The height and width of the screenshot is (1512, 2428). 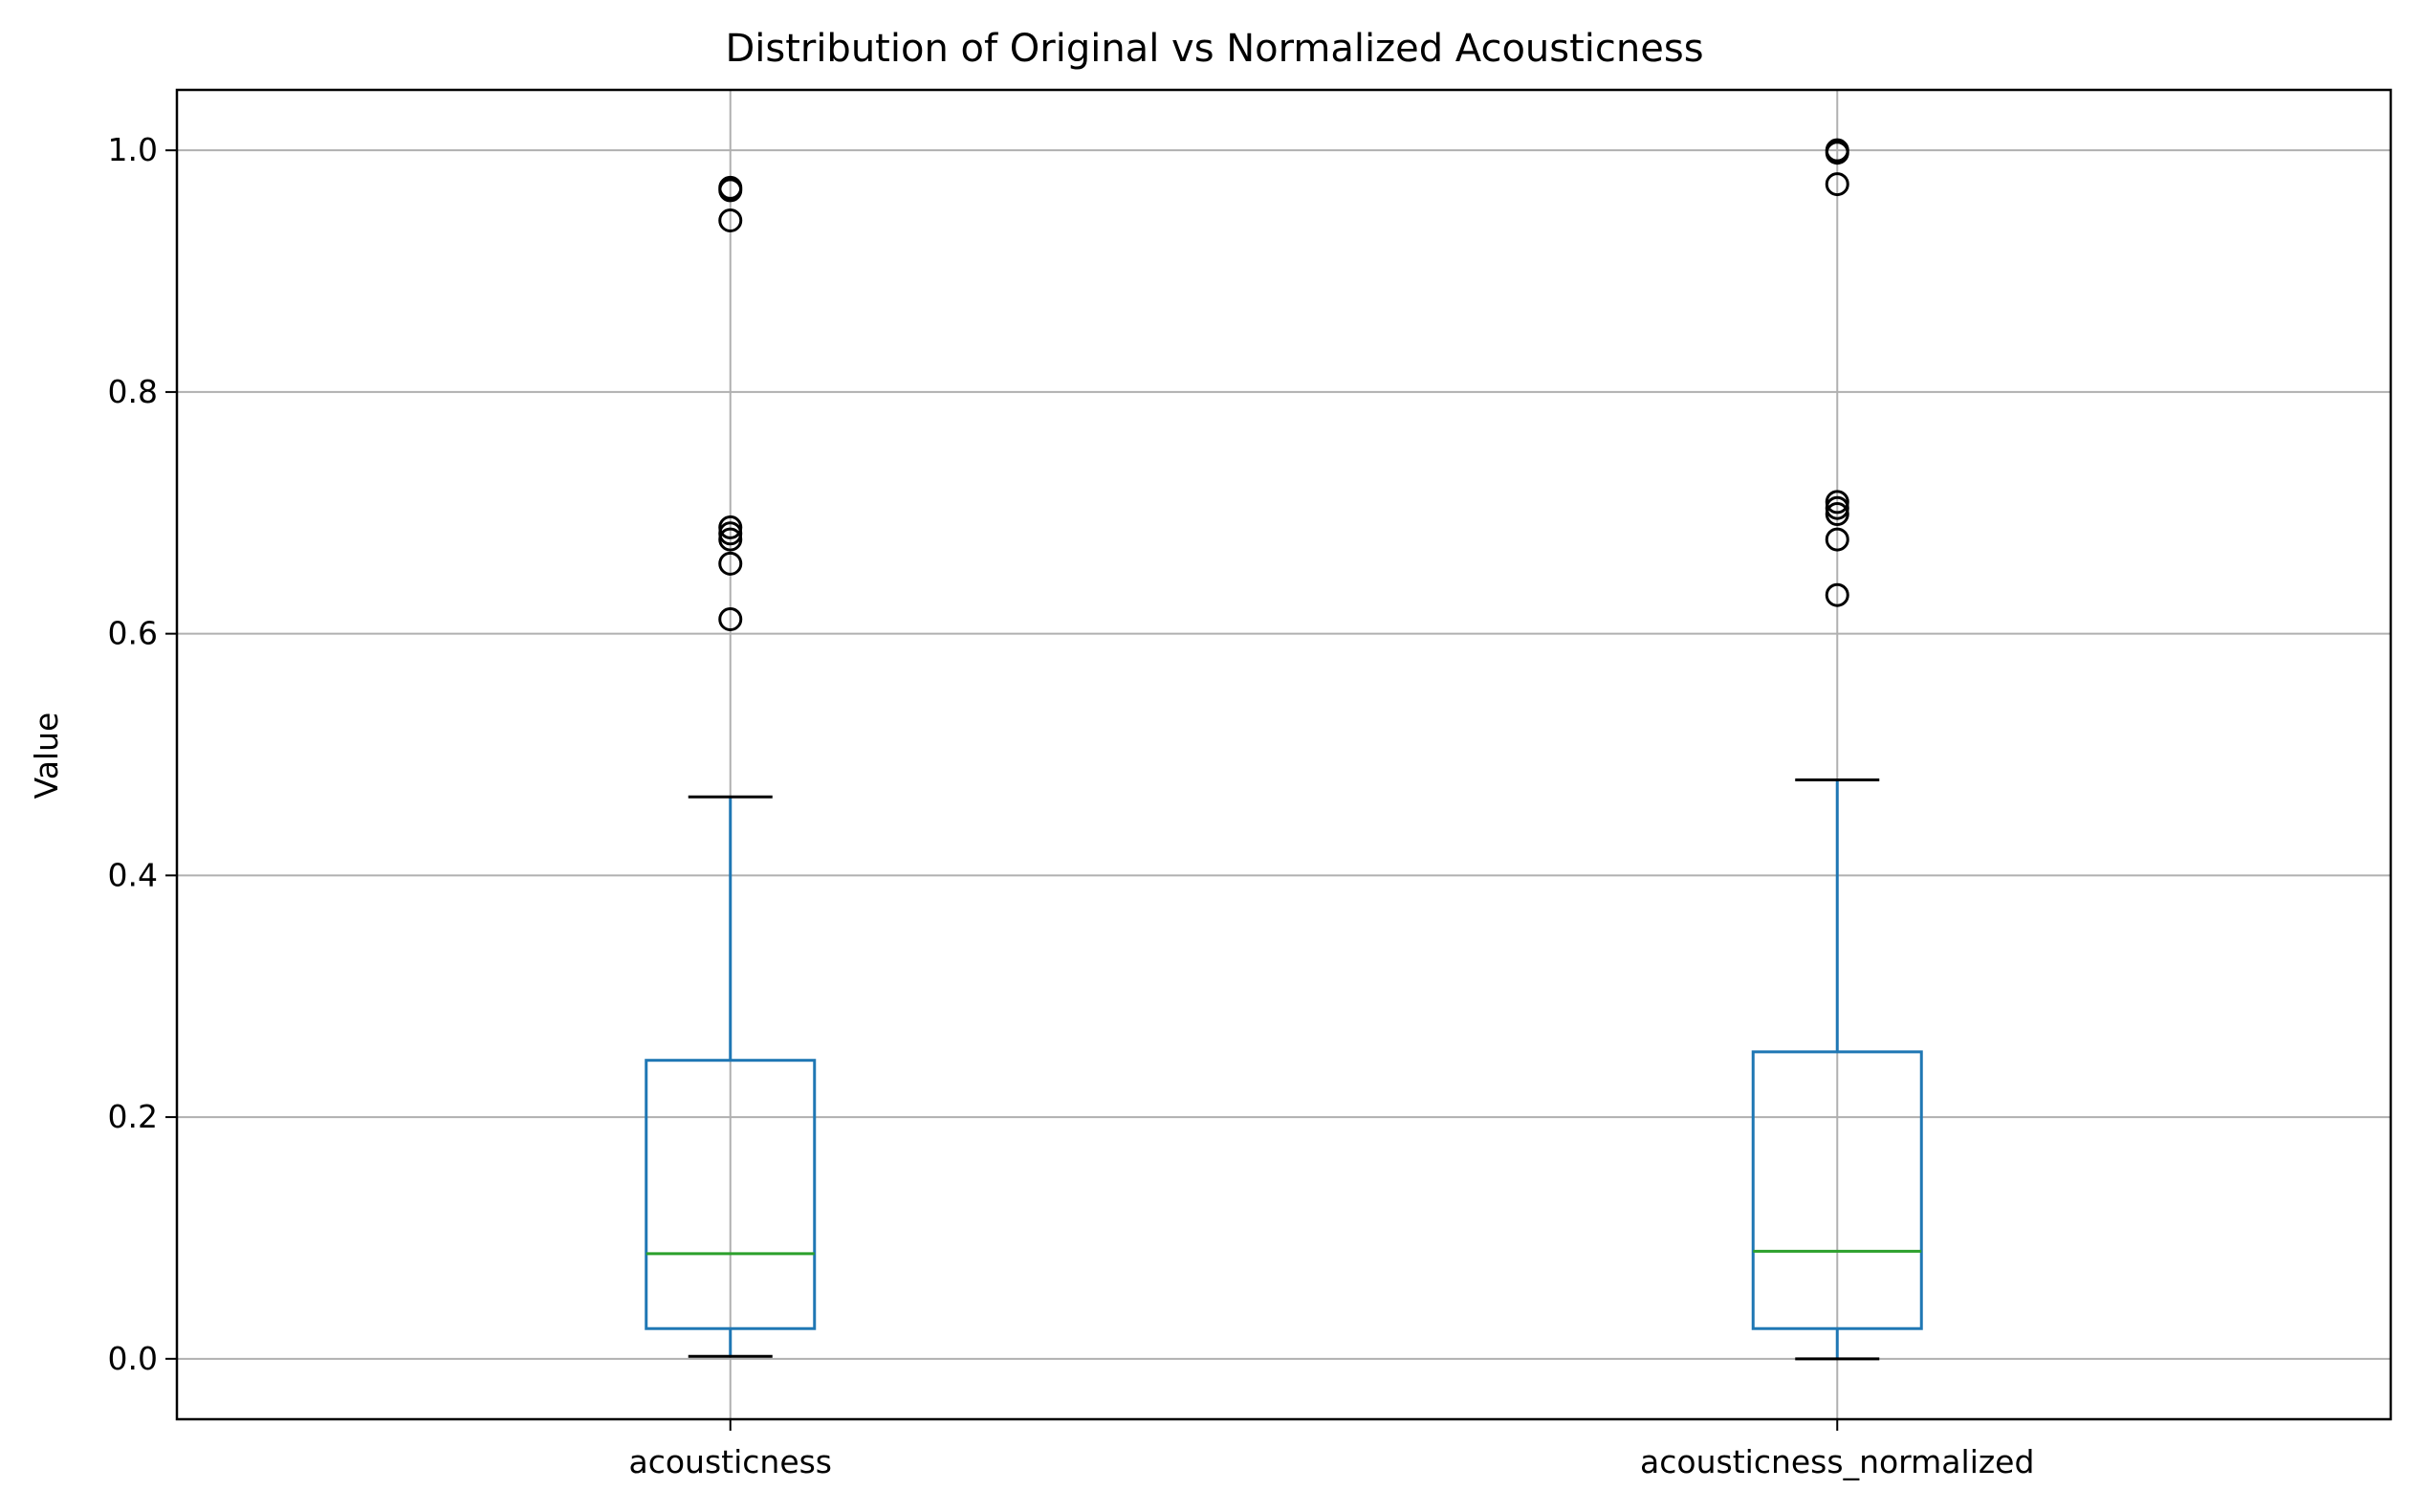 What do you see at coordinates (46, 756) in the screenshot?
I see `y-axis-label: Value` at bounding box center [46, 756].